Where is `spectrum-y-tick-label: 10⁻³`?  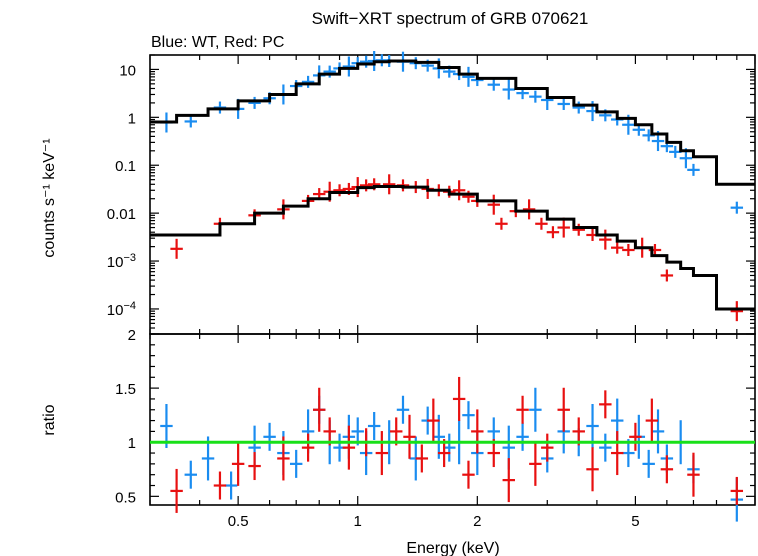
spectrum-y-tick-label: 10⁻³ is located at coordinates (121, 261).